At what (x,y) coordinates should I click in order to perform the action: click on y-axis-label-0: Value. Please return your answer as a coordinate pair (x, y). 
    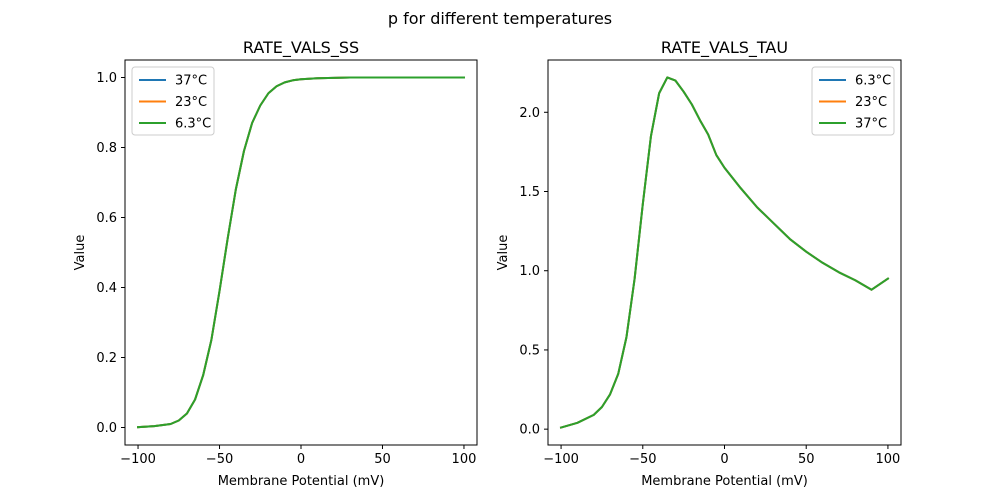
    Looking at the image, I should click on (80, 253).